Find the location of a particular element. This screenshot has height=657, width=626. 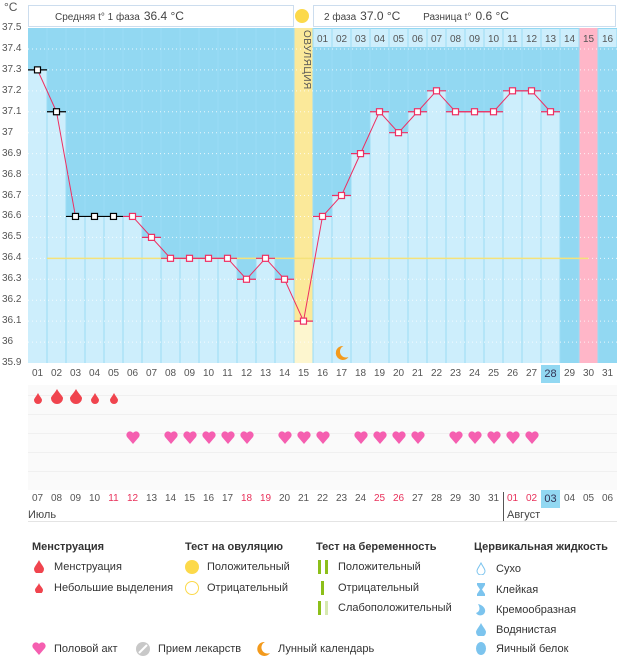

cycle-day-label: 16 is located at coordinates (322, 373).